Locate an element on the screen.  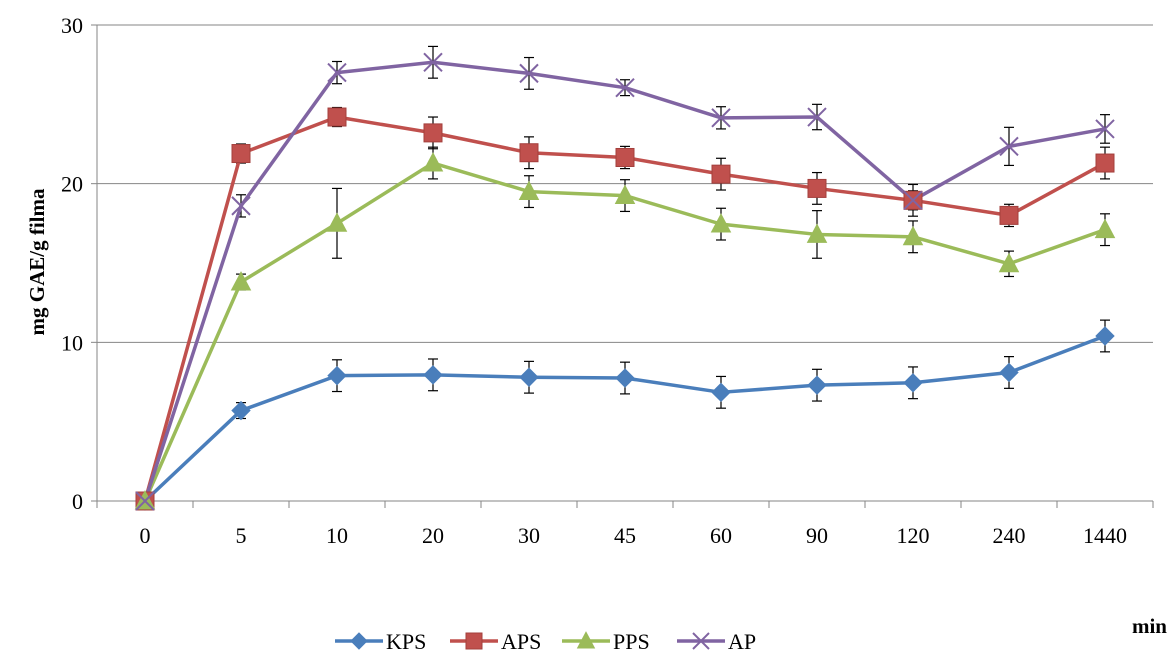
y-tick-label: 0 is located at coordinates (77, 501).